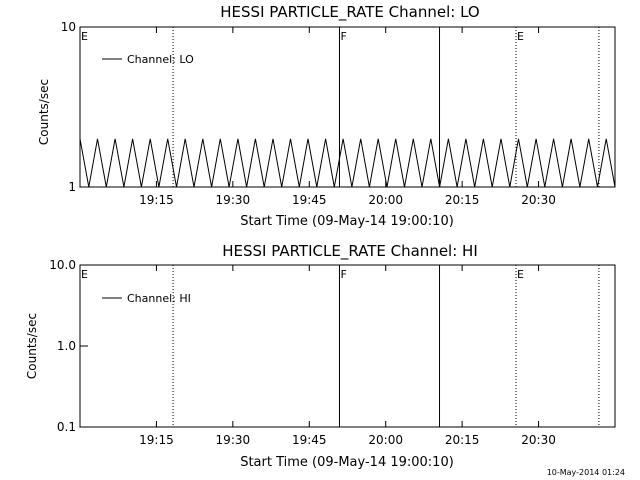 Image resolution: width=640 pixels, height=480 pixels. I want to click on panel-lo-series-line, so click(347, 163).